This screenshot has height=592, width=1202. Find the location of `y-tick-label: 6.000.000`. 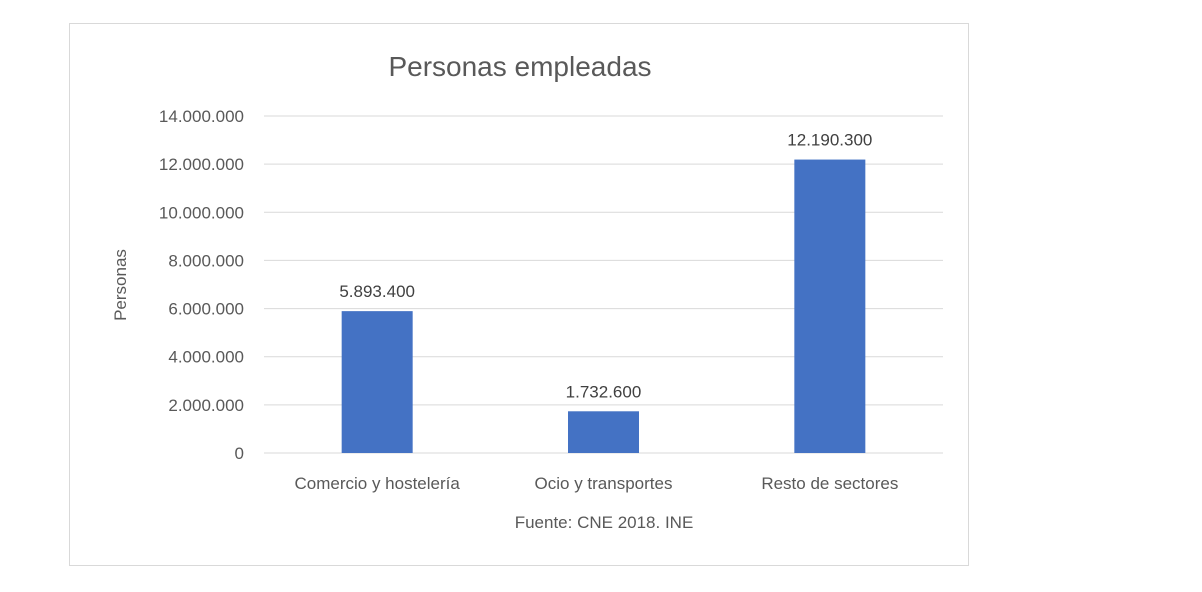

y-tick-label: 6.000.000 is located at coordinates (206, 309).